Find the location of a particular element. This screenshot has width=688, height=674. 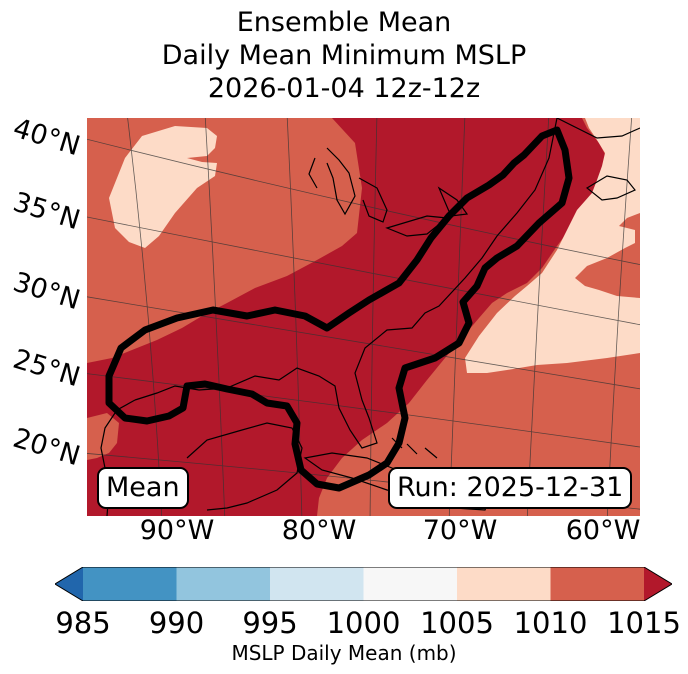

lat-label-35: 35°N is located at coordinates (46, 211).